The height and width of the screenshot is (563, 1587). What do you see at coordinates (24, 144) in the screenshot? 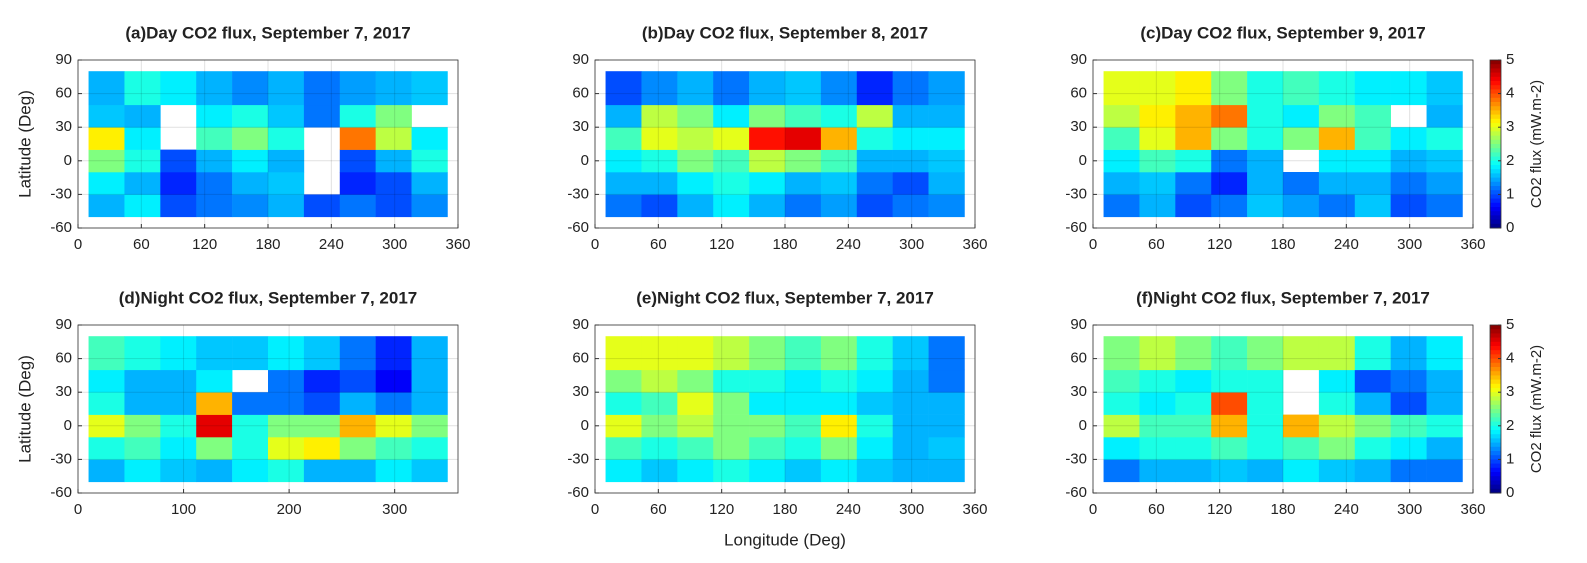
I see `y-axis-label: Latitude (Deg)` at bounding box center [24, 144].